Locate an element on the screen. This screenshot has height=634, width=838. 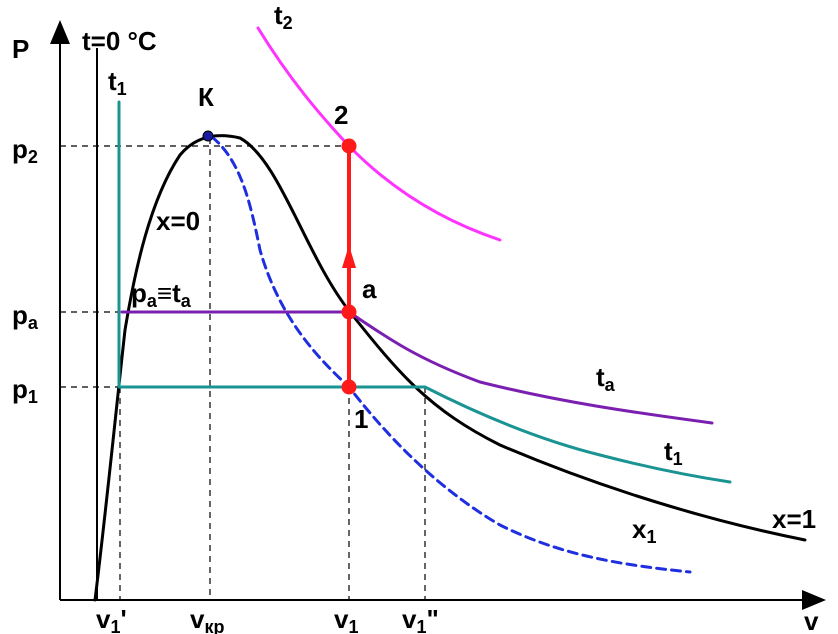
process-arrow is located at coordinates (349, 256).